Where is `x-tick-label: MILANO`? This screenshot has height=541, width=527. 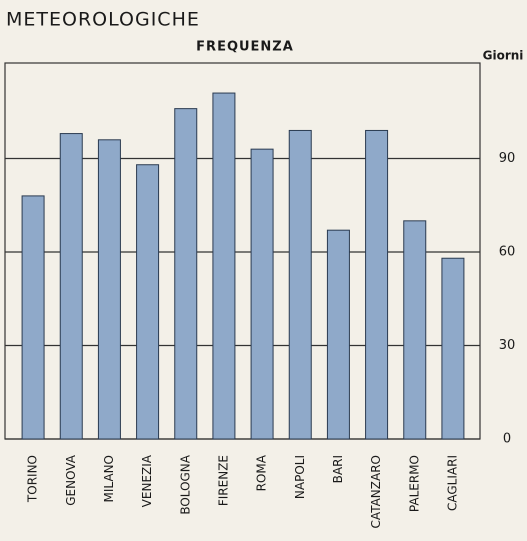 x-tick-label: MILANO is located at coordinates (109, 478).